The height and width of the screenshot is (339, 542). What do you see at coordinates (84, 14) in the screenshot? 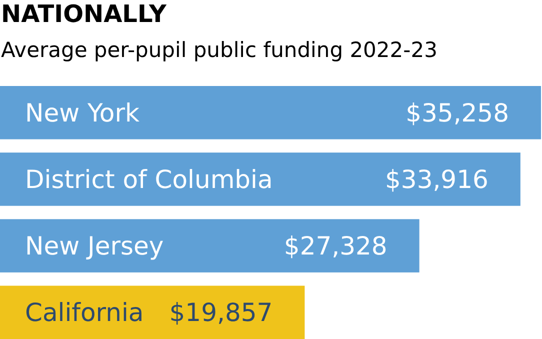
I see `chart-title: NATIONALLY` at bounding box center [84, 14].